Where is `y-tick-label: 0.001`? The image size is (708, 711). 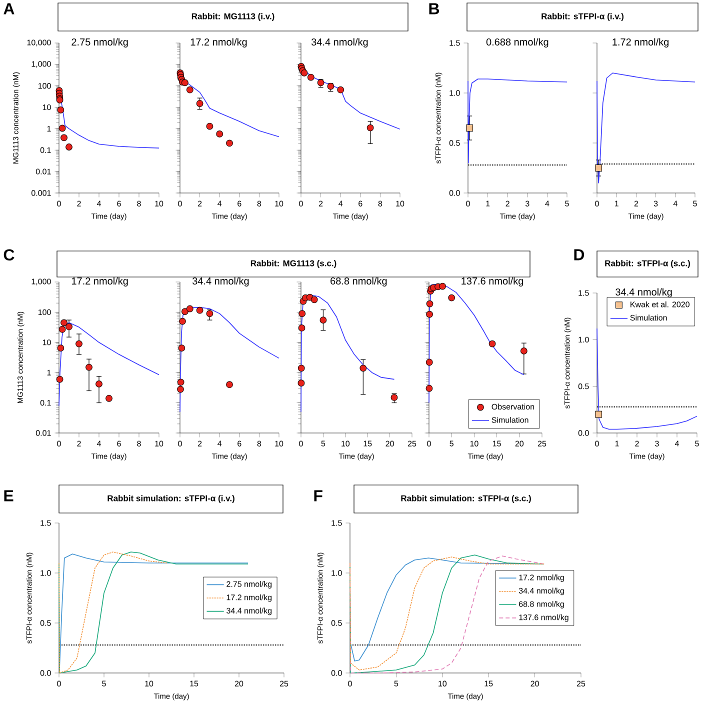 y-tick-label: 0.001 is located at coordinates (41, 193).